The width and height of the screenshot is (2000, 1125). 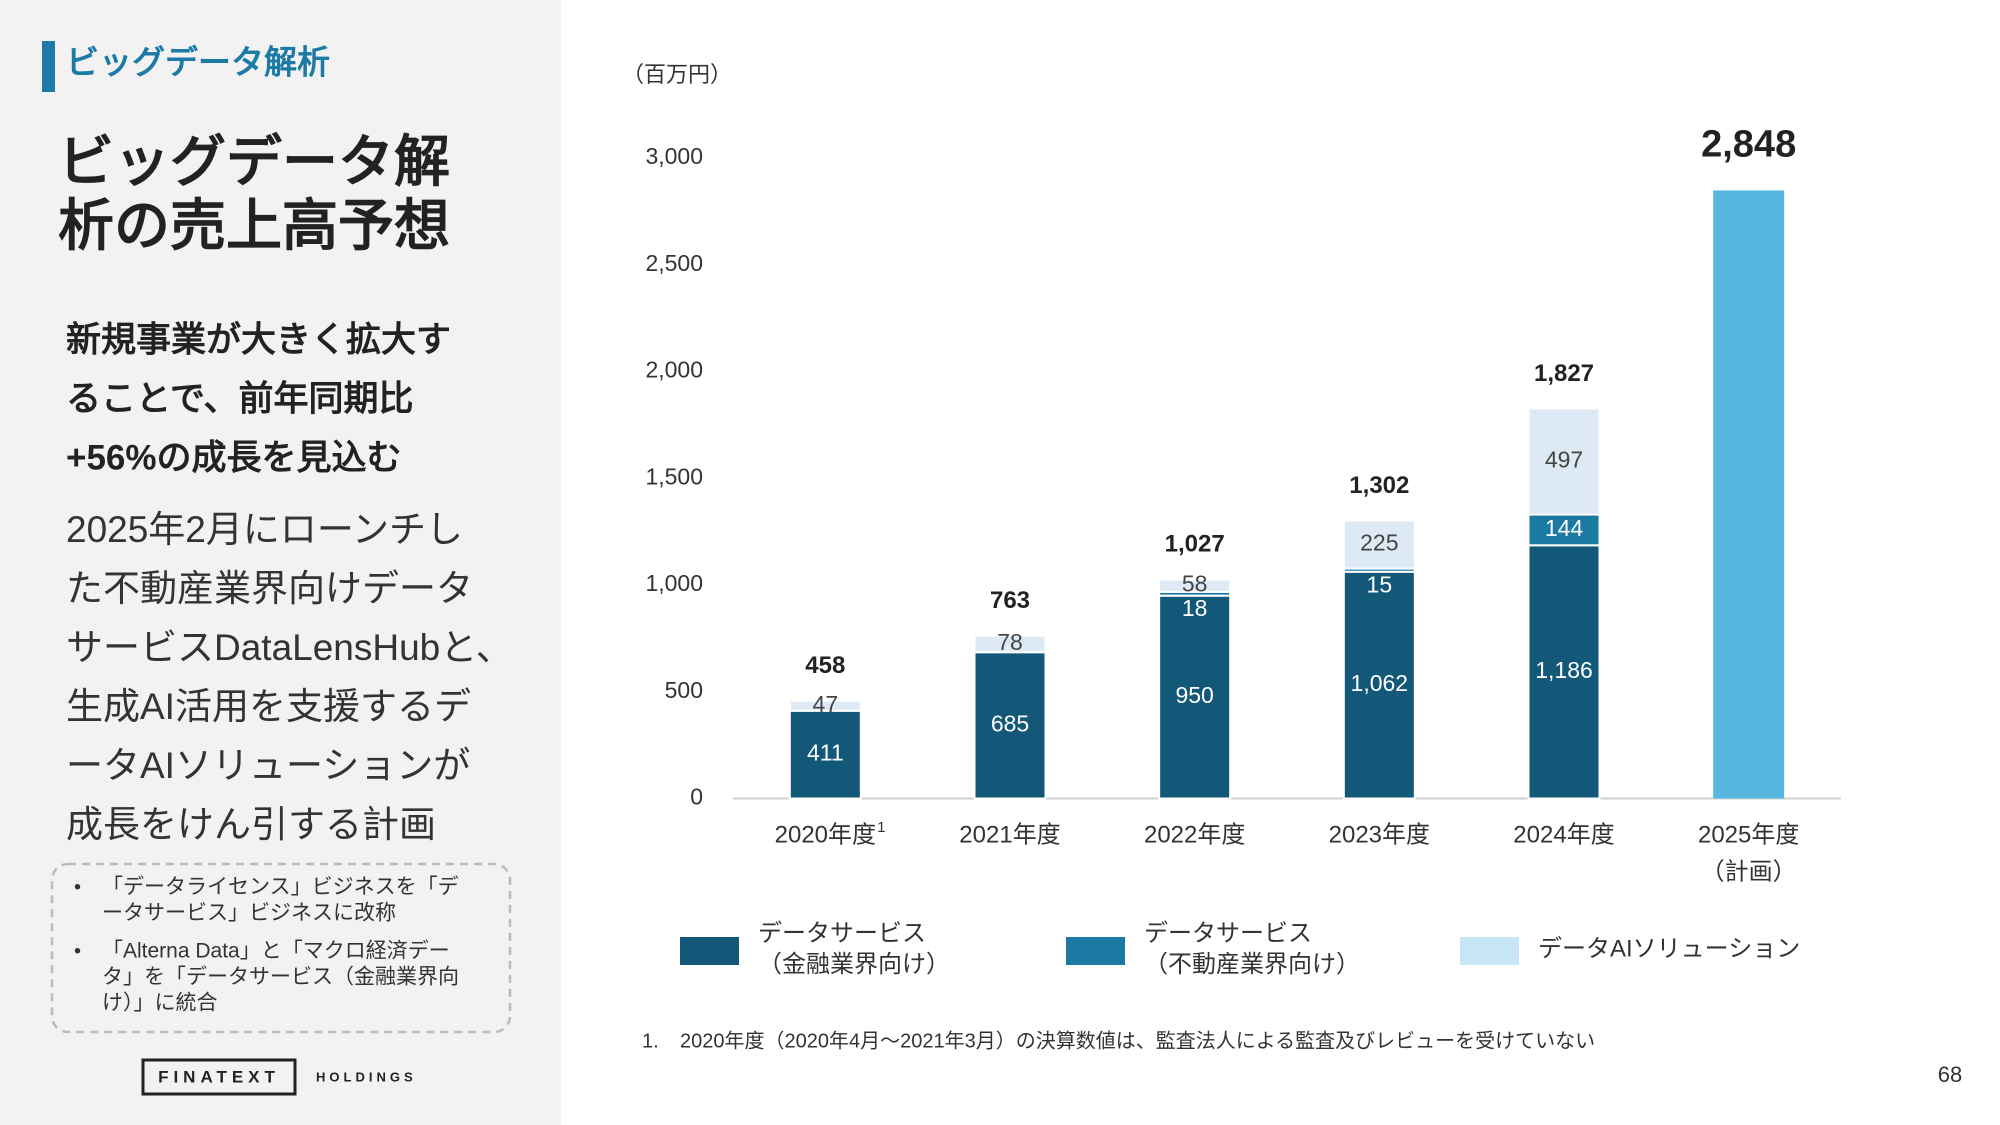 I want to click on lead: 新規事業が大きく拡大す, so click(x=258, y=339).